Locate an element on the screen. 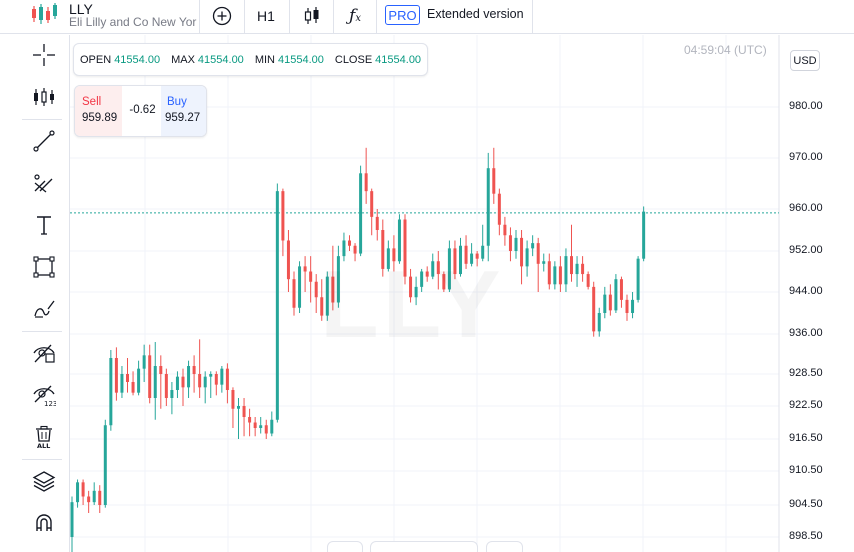 This screenshot has height=552, width=854. hide-drawings-tool is located at coordinates (44, 353).